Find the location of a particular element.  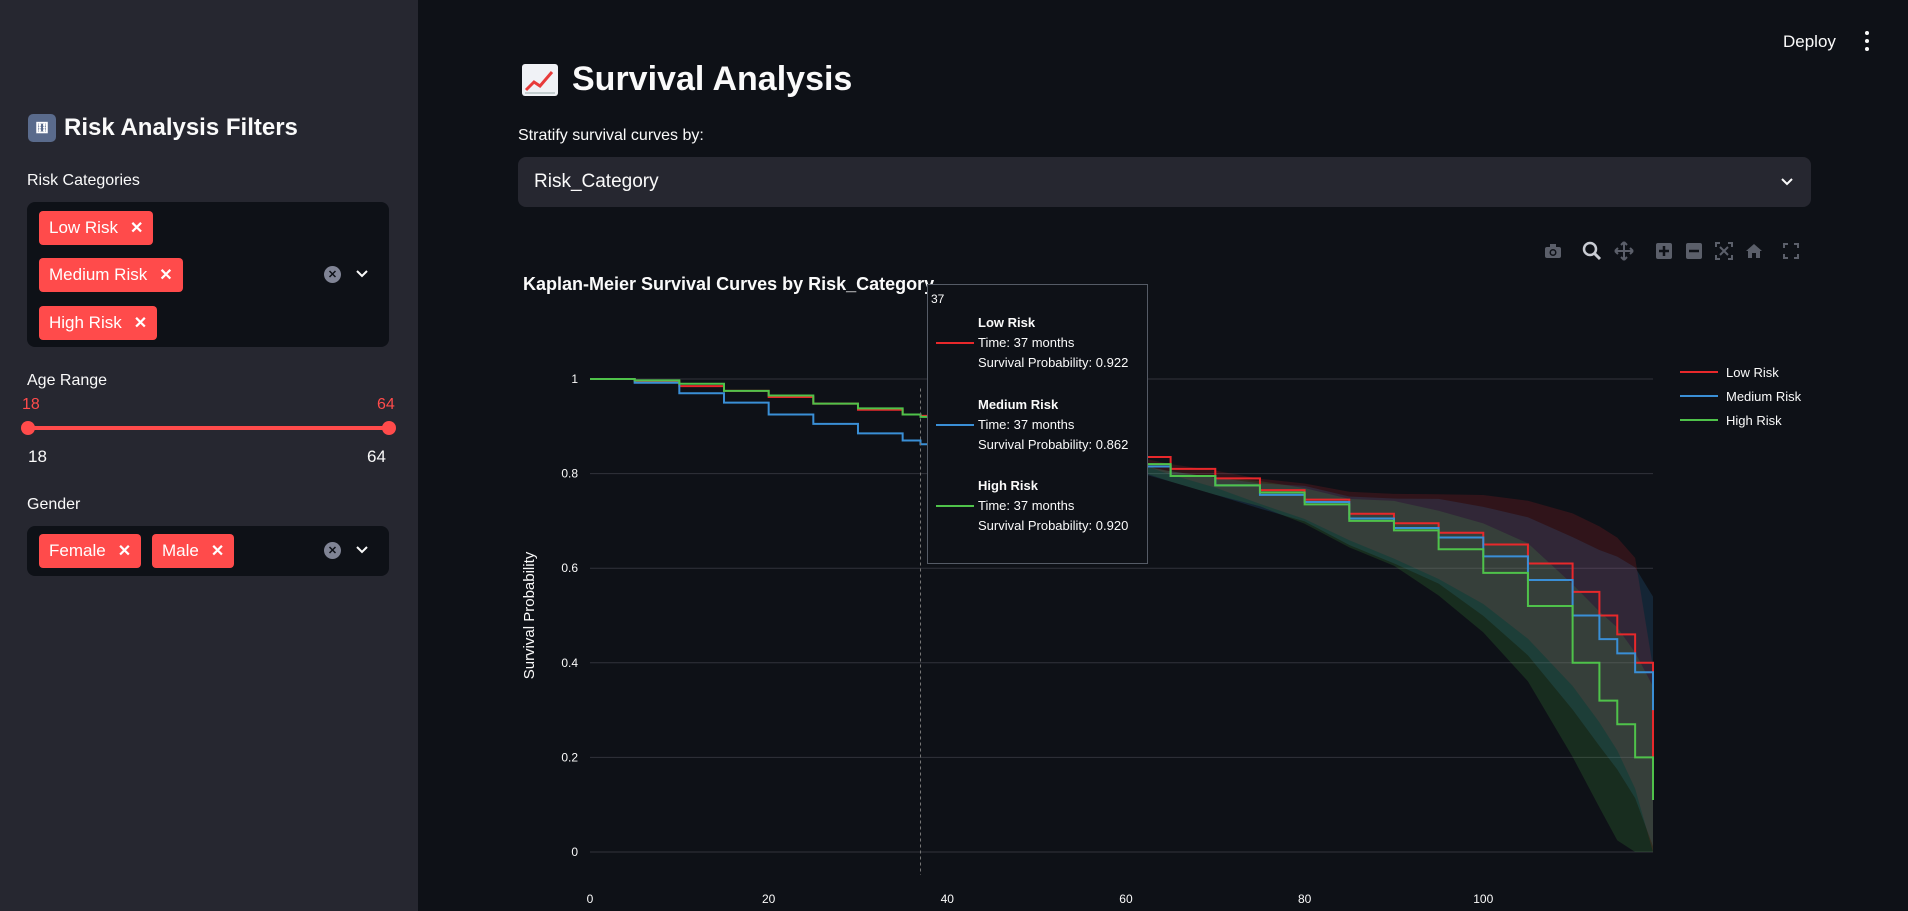

y-tick-label: 1 is located at coordinates (574, 379).